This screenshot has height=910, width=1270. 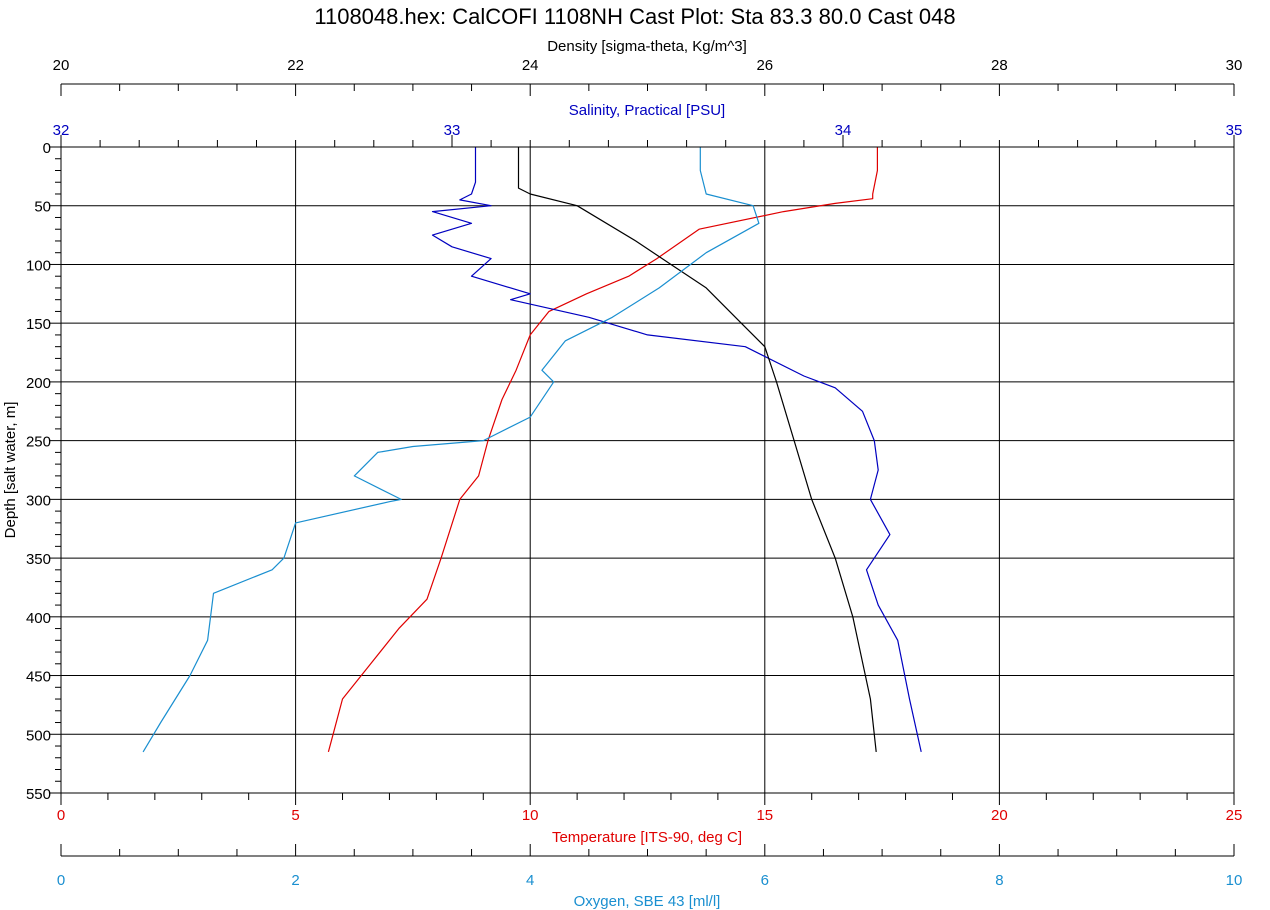 I want to click on oxygen-tick-label: 6, so click(x=765, y=880).